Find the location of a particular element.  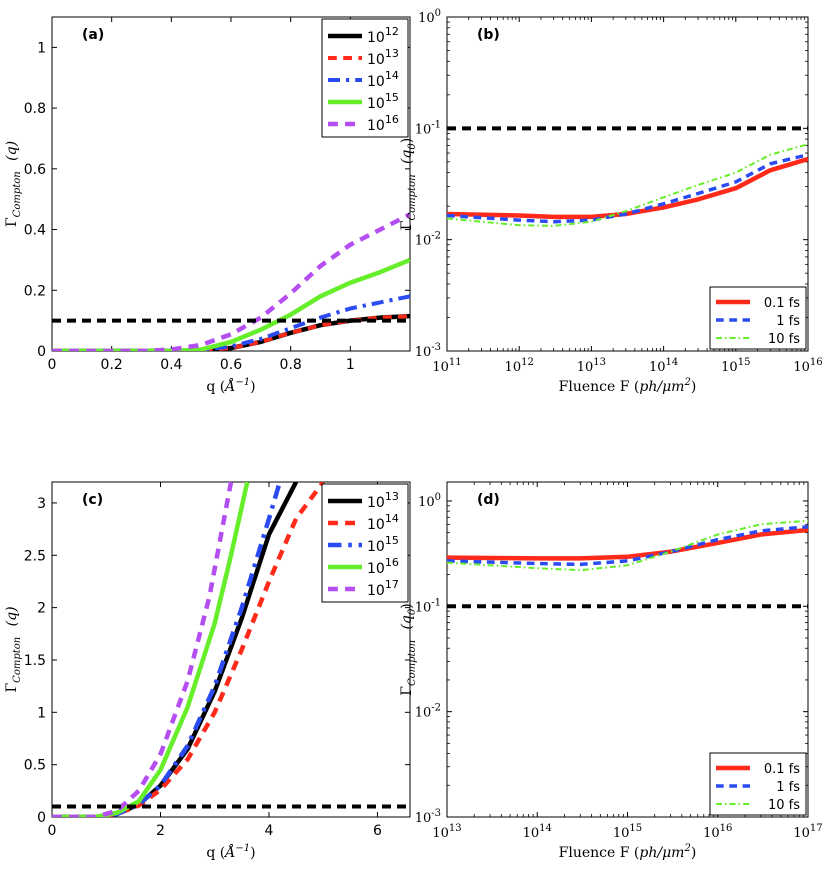

y-tick-label: 1.5 is located at coordinates (35, 661).